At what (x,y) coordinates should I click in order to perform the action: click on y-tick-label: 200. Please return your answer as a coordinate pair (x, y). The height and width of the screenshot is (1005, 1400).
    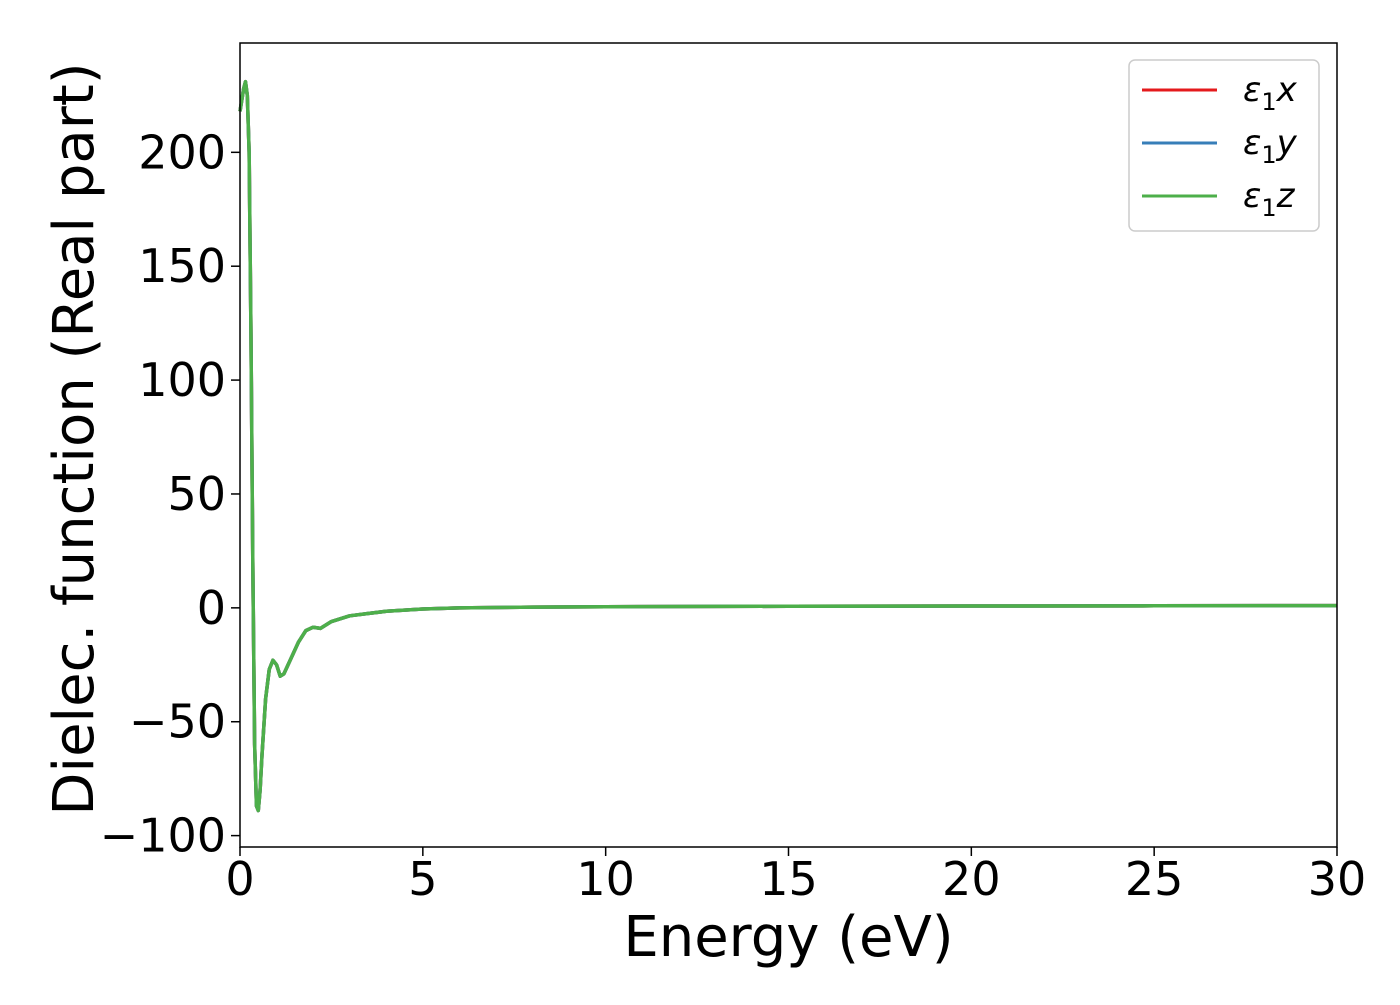
    Looking at the image, I should click on (182, 152).